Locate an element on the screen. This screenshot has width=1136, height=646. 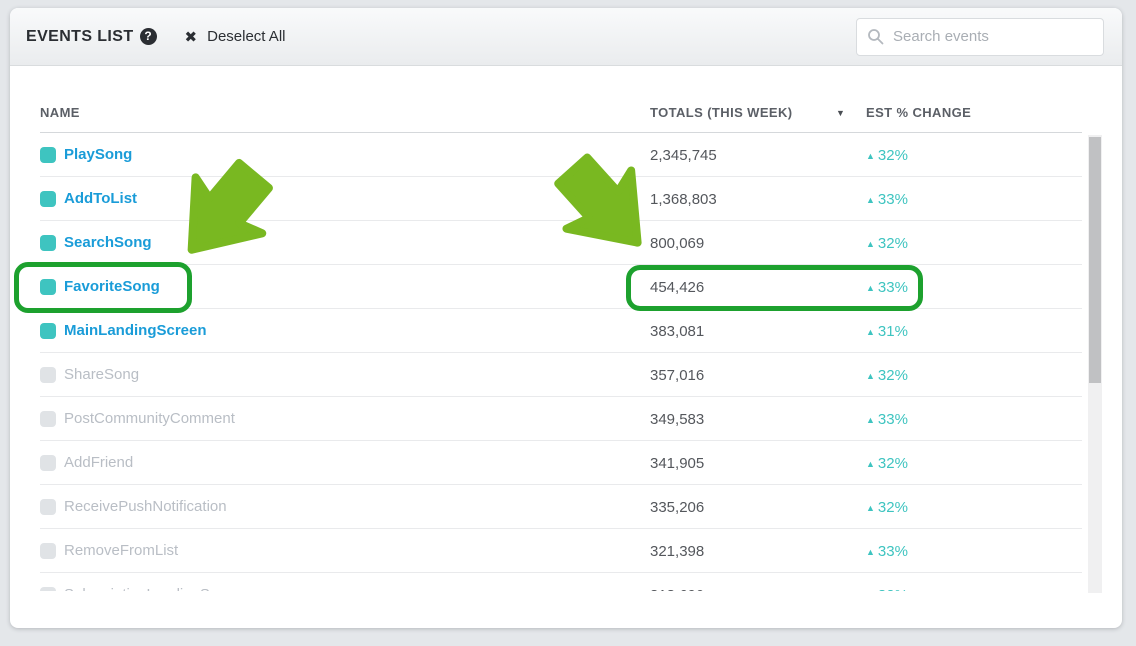
card-header: EVENTS LIST ? ✖ Deselect All is located at coordinates (566, 37).